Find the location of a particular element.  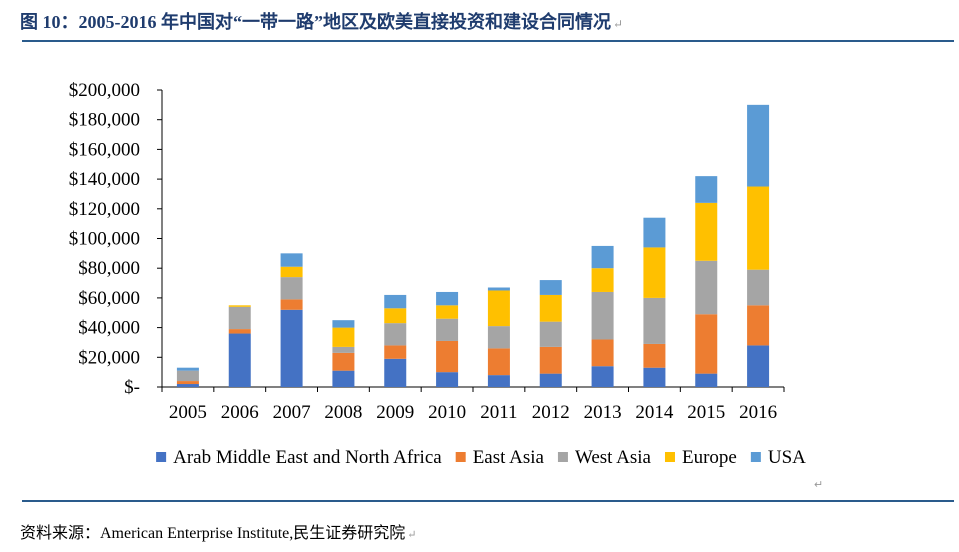

y-tick-label: $- is located at coordinates (132, 387).